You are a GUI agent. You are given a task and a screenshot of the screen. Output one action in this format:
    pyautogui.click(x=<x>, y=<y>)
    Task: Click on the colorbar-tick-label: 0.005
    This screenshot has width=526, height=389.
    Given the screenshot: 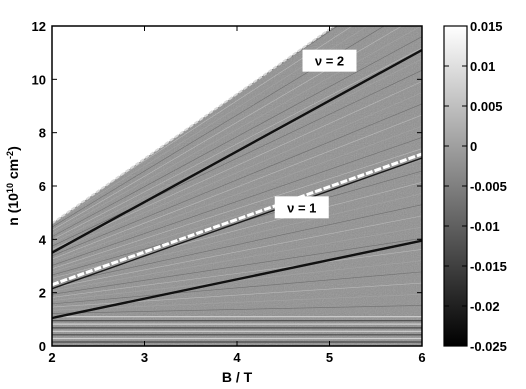 What is the action you would take?
    pyautogui.click(x=486, y=106)
    